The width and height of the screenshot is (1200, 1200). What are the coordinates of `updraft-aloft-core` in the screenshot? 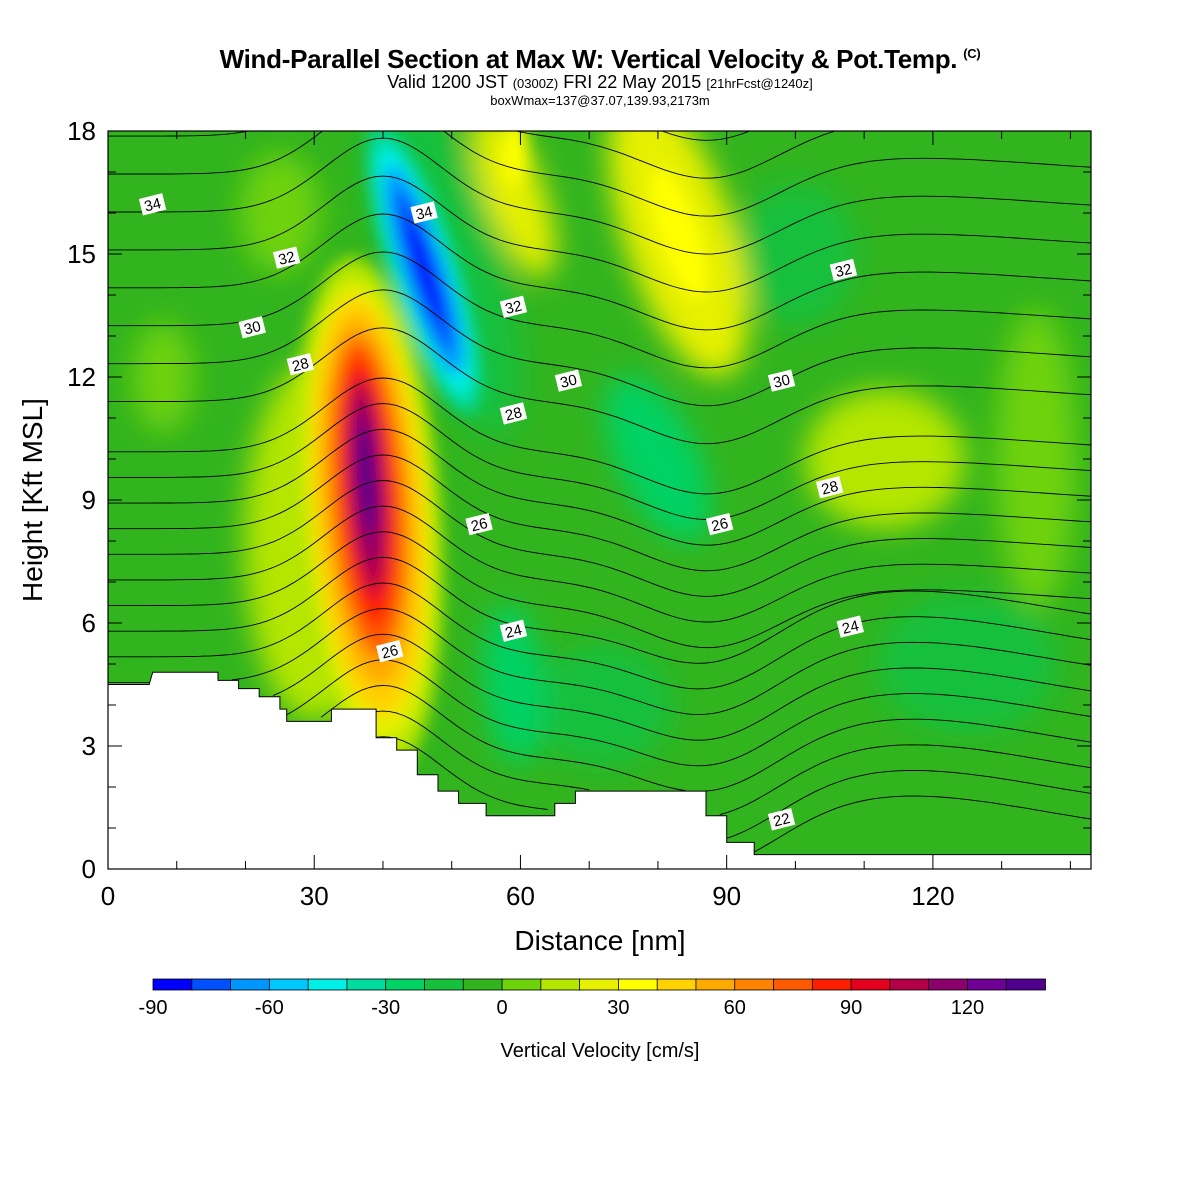 It's located at (513, 159).